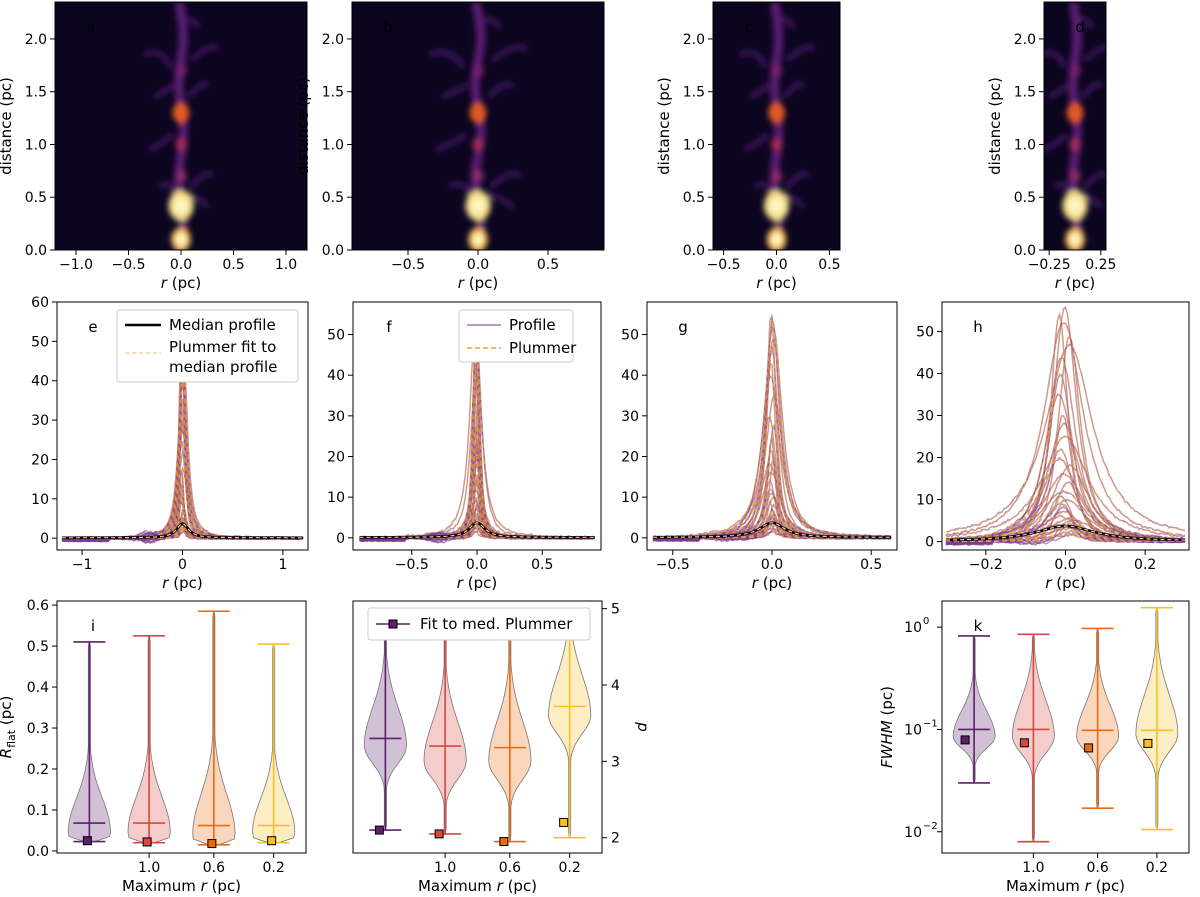 The width and height of the screenshot is (1200, 897). What do you see at coordinates (634, 539) in the screenshot?
I see `ytick-label-g: 0` at bounding box center [634, 539].